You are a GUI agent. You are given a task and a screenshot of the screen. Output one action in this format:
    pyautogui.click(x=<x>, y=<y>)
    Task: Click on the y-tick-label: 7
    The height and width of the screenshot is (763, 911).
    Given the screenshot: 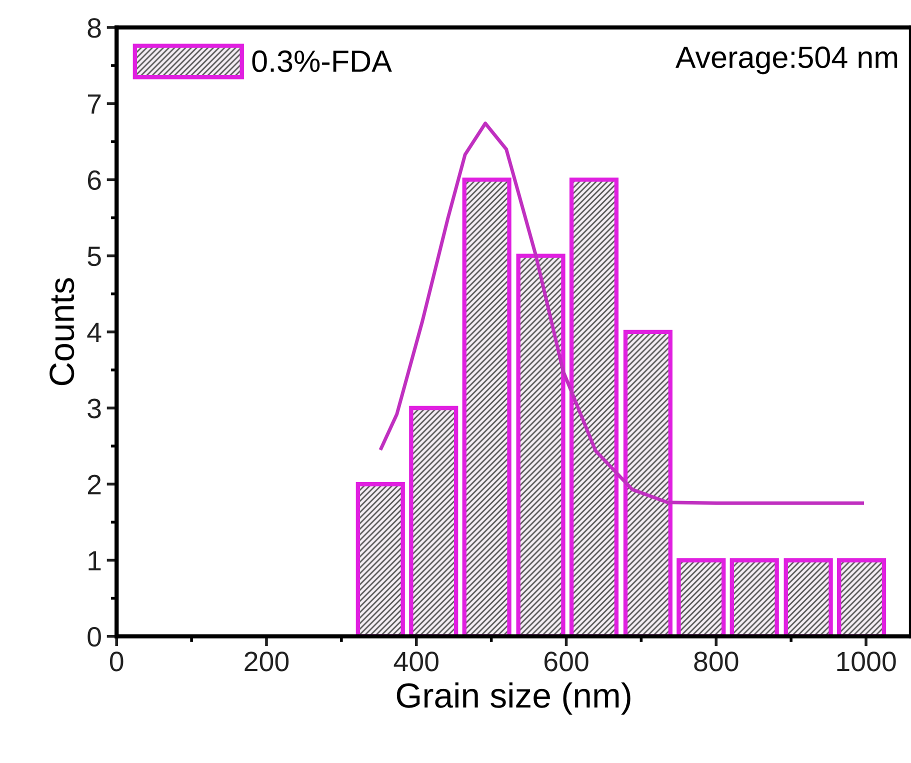 What is the action you would take?
    pyautogui.click(x=94, y=104)
    